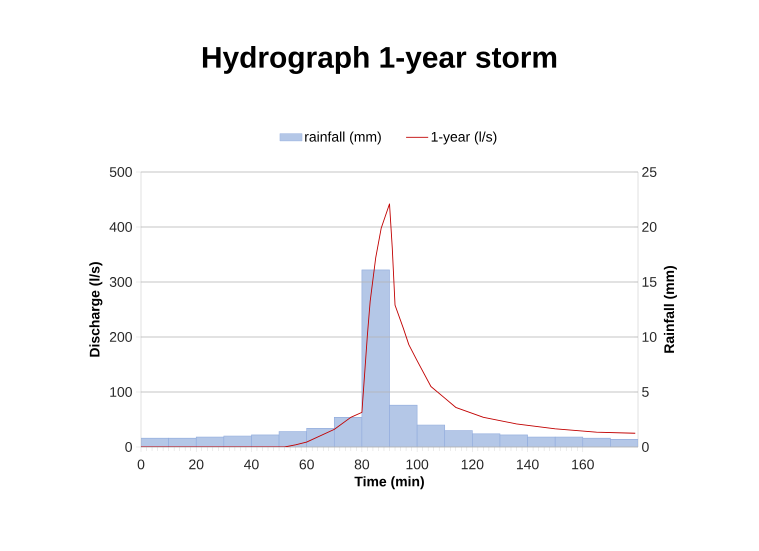 The width and height of the screenshot is (759, 551). I want to click on y2-axis-title: Rainfall (mm), so click(670, 309).